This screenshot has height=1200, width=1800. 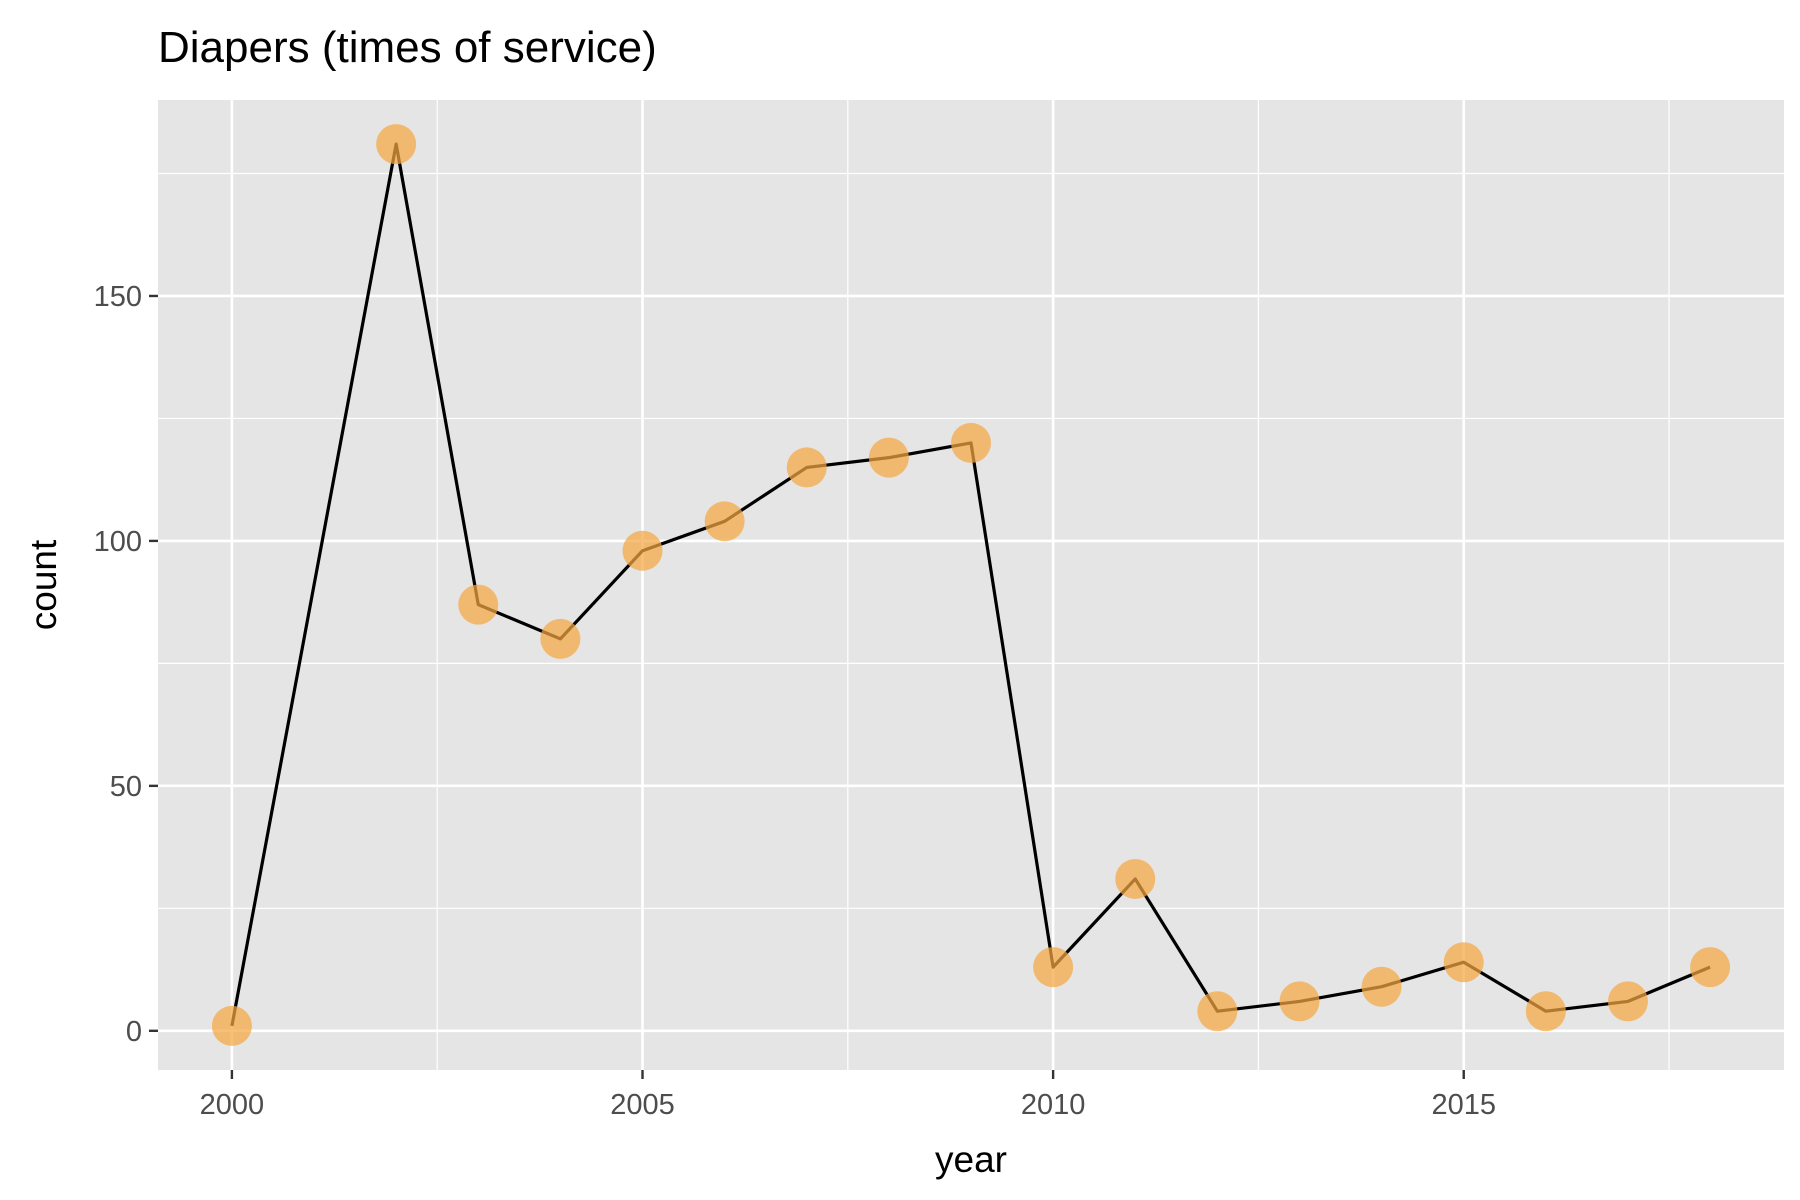 I want to click on x-tick-label: 2000, so click(x=232, y=1105).